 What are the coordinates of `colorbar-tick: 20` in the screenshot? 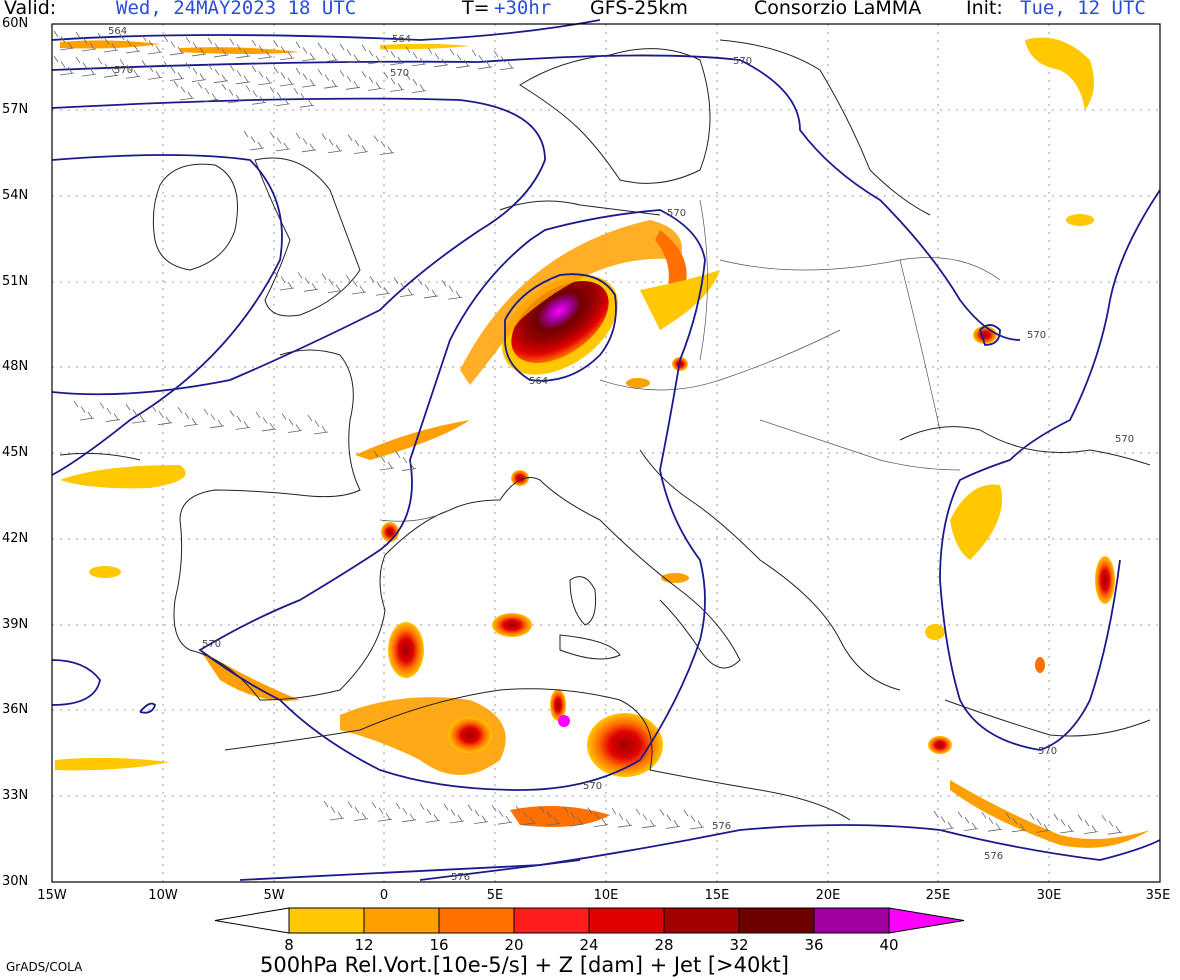 It's located at (514, 945).